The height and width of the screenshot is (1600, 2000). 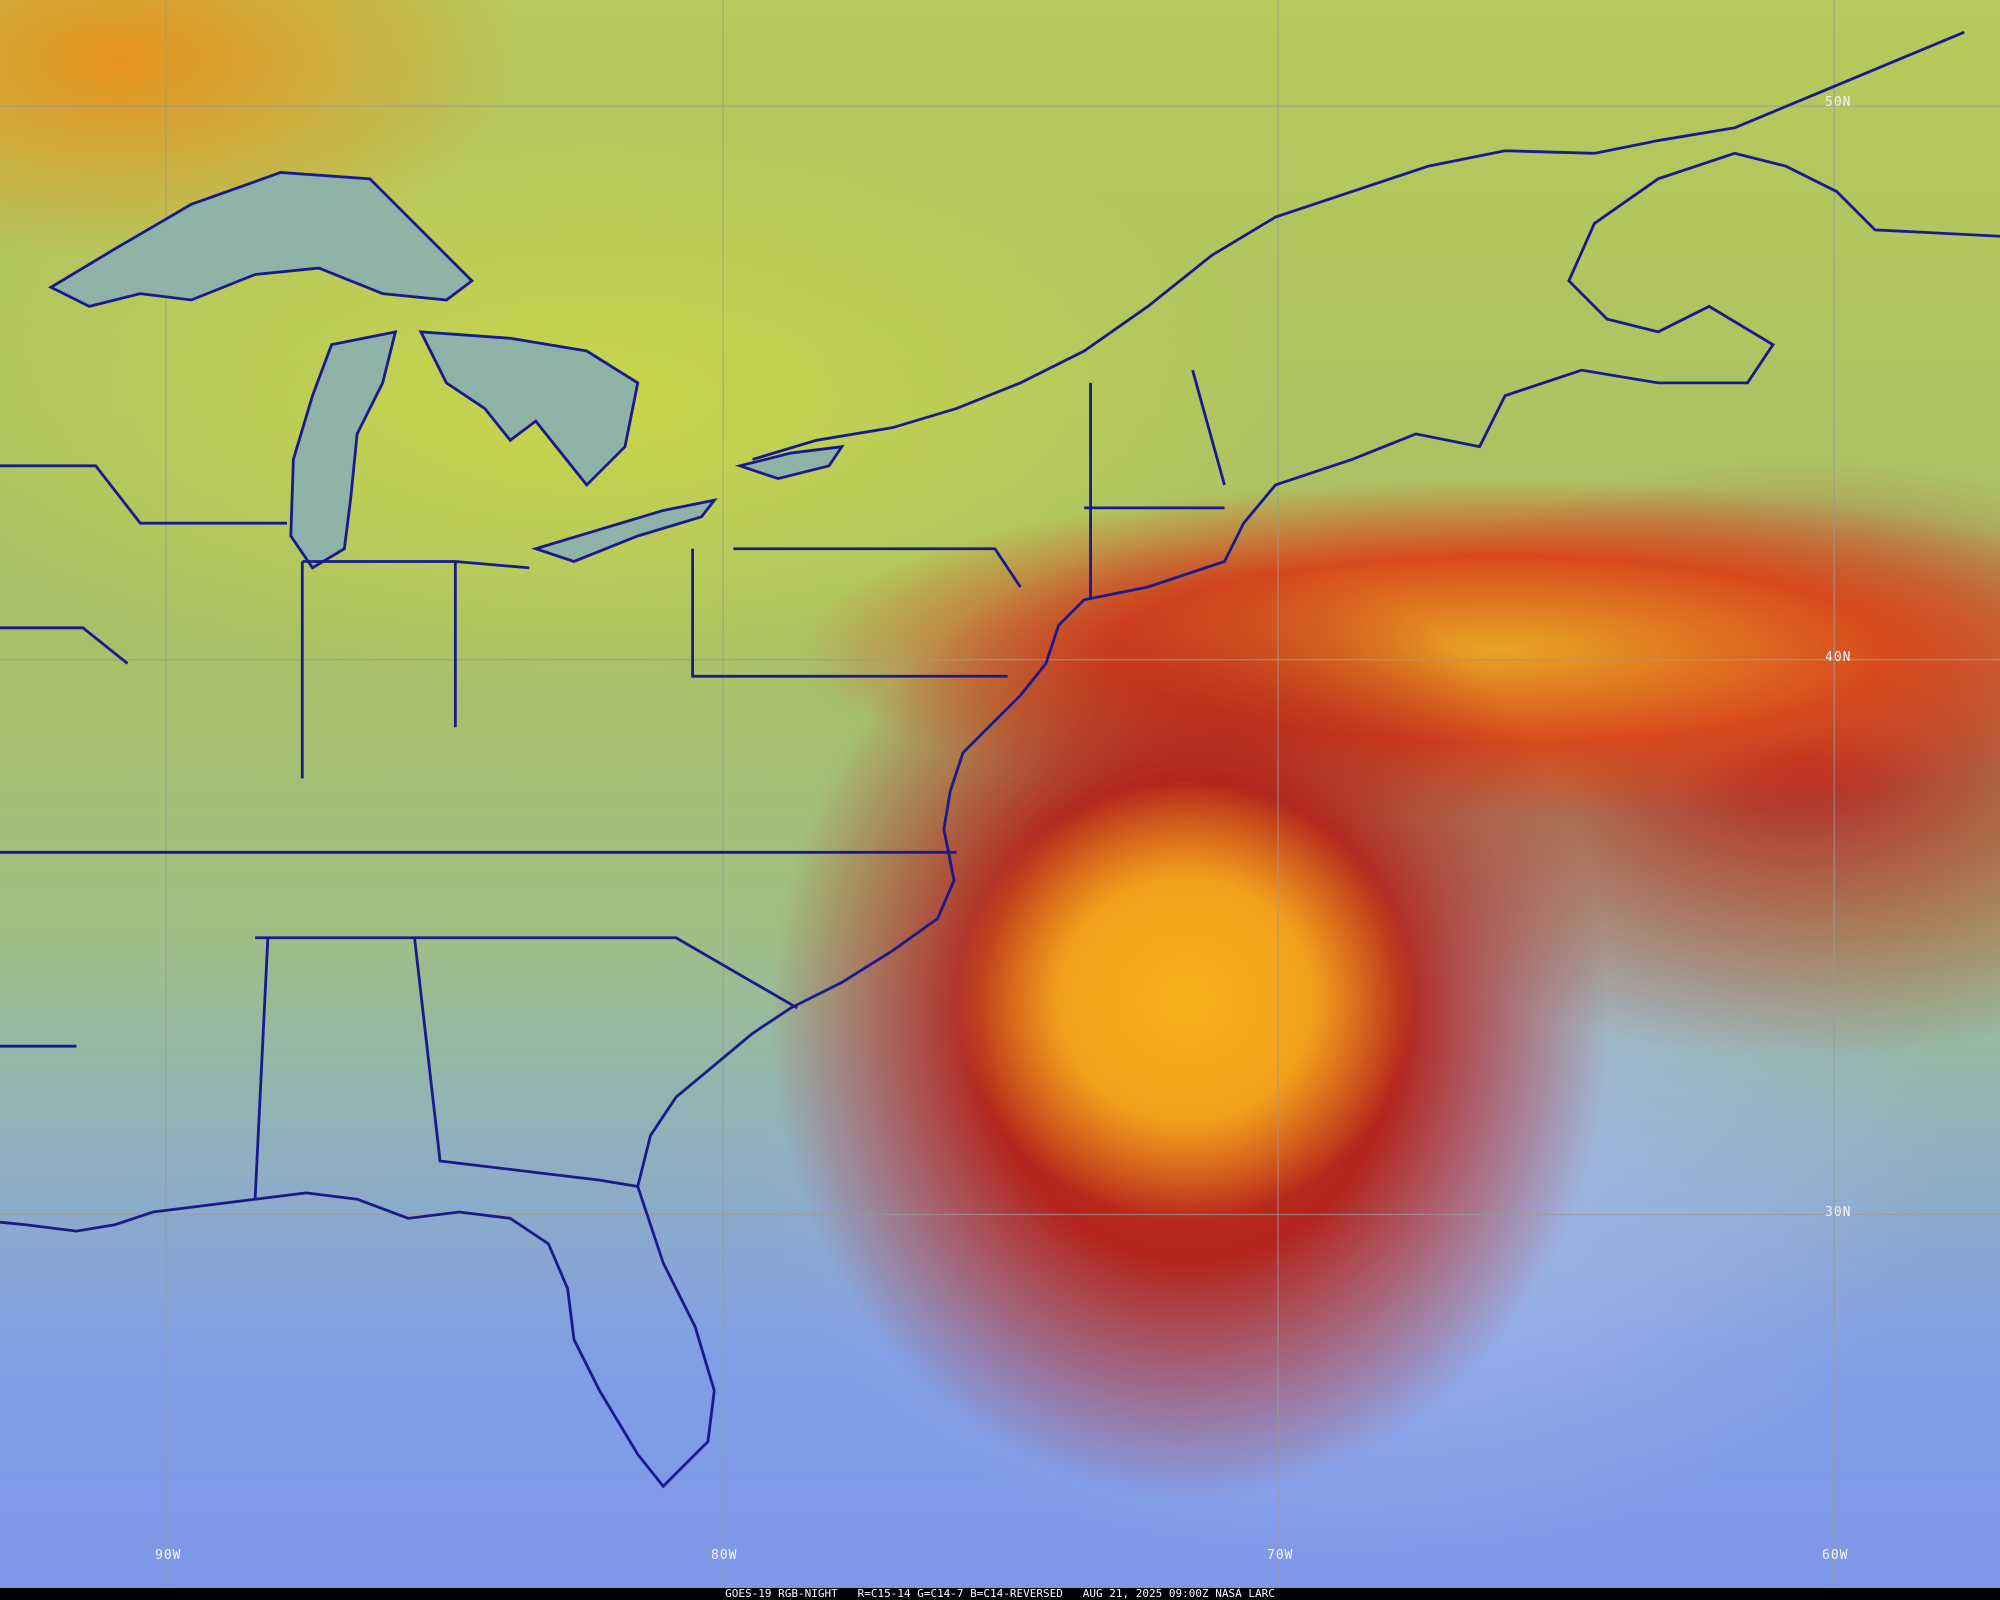 What do you see at coordinates (1838, 102) in the screenshot?
I see `lat-label-50n: 50N` at bounding box center [1838, 102].